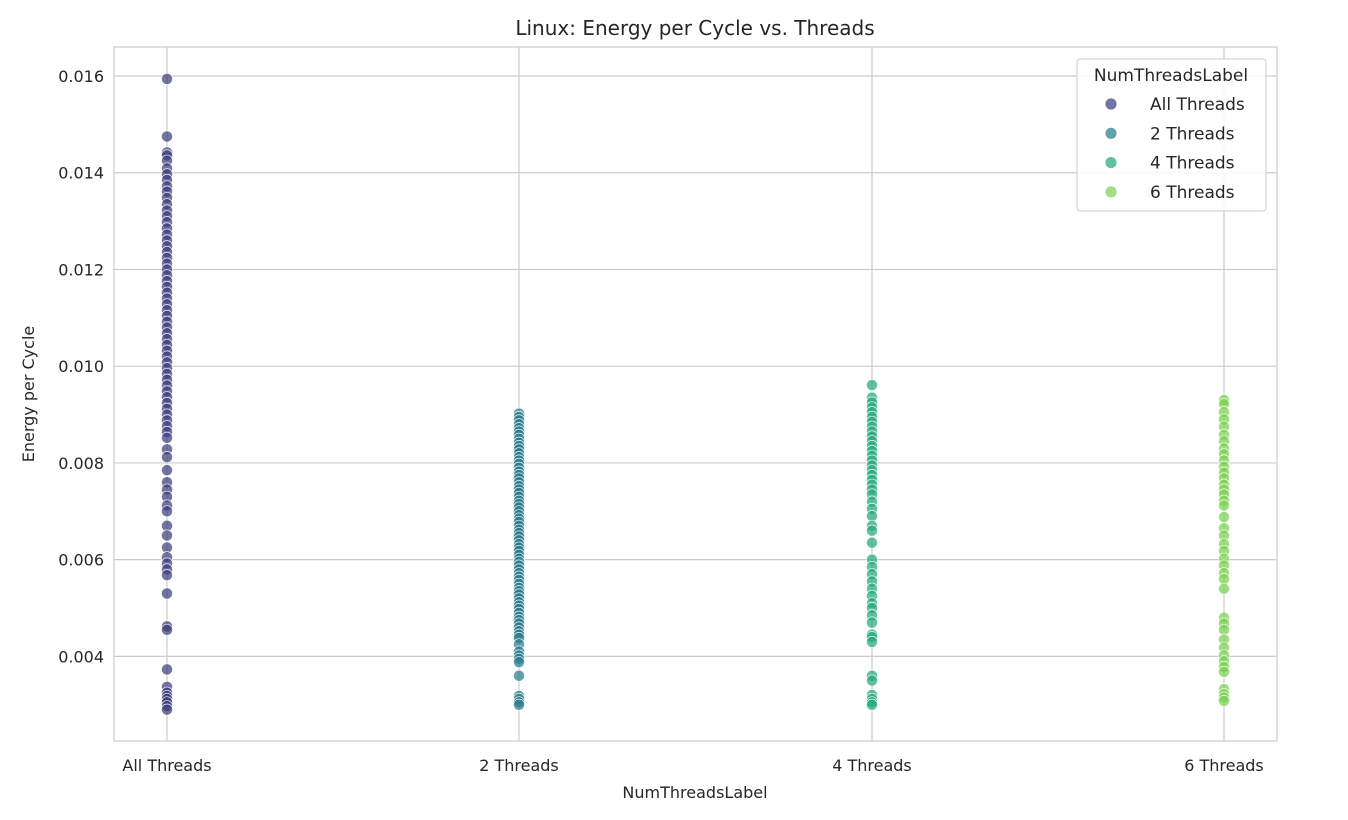  I want to click on legend-box, so click(1171, 135).